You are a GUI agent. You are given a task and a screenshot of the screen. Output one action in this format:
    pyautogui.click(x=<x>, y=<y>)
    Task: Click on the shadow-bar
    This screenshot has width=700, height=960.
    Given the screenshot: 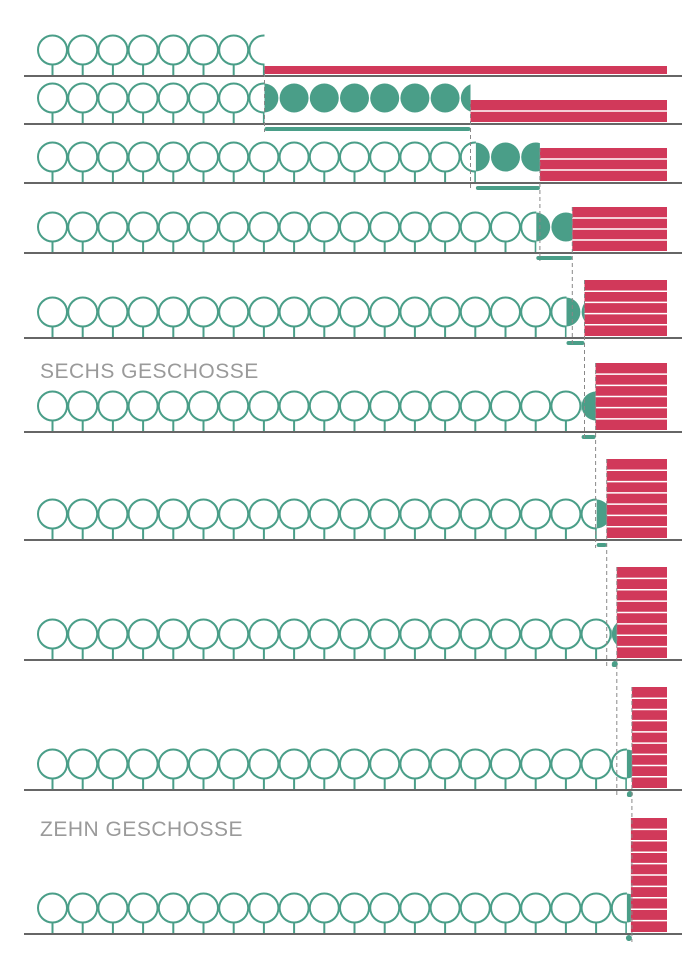 What is the action you would take?
    pyautogui.click(x=575, y=343)
    